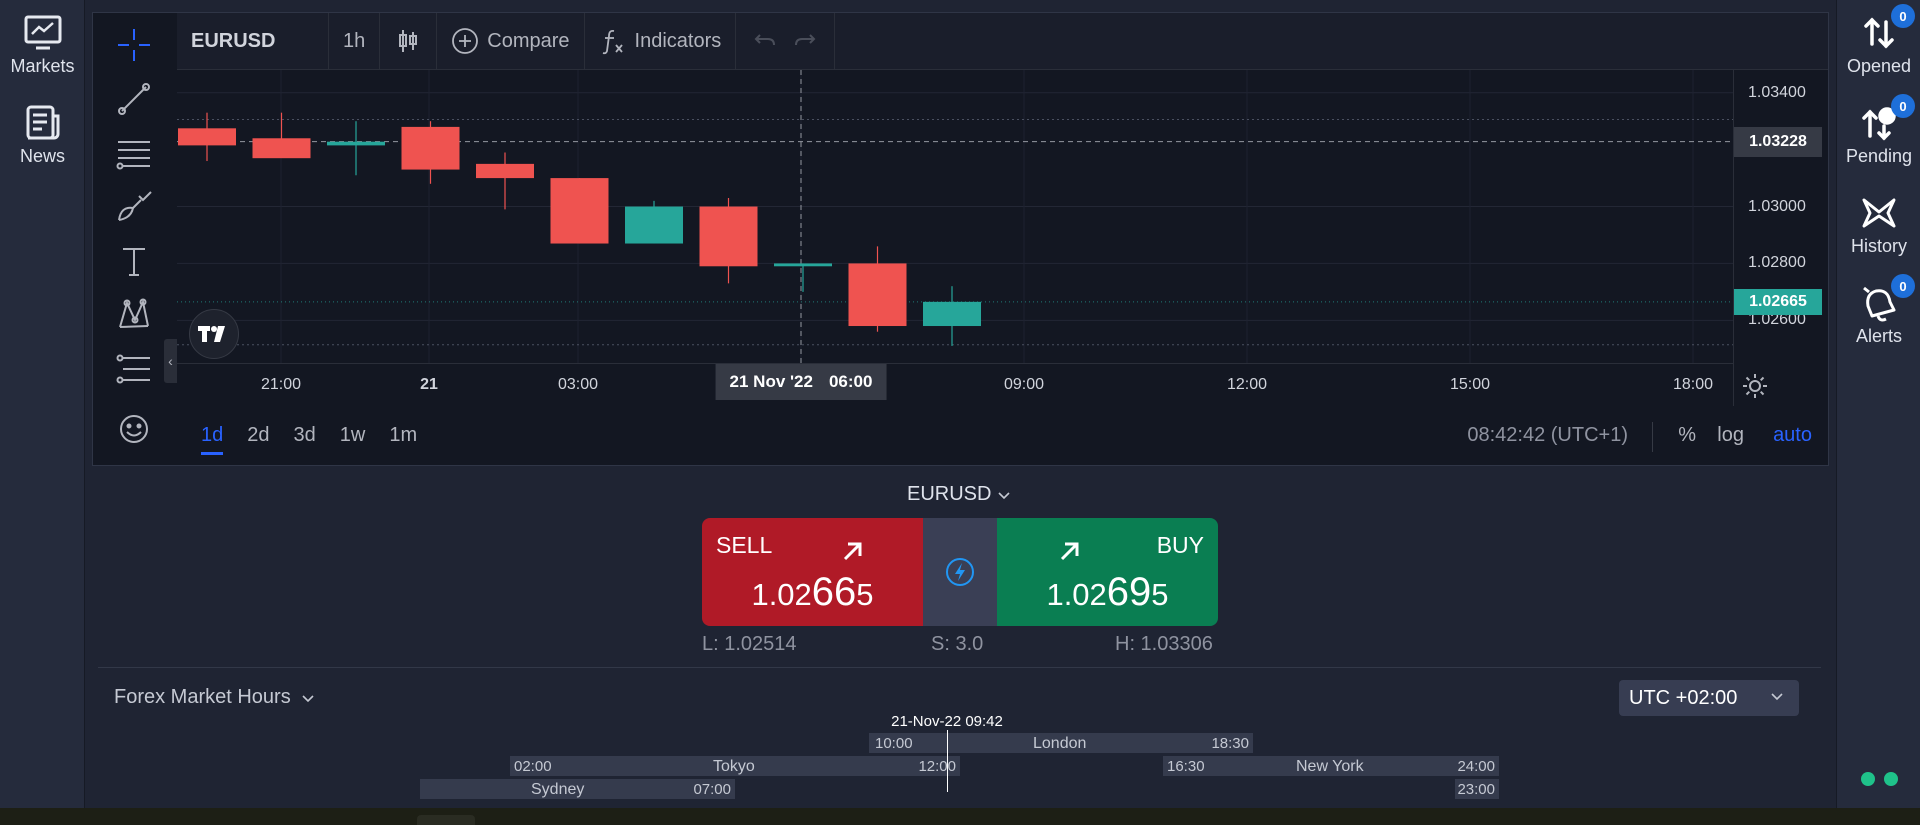 Image resolution: width=1920 pixels, height=825 pixels. Describe the element at coordinates (1687, 435) in the screenshot. I see `percent-scale-toggle: %` at that location.